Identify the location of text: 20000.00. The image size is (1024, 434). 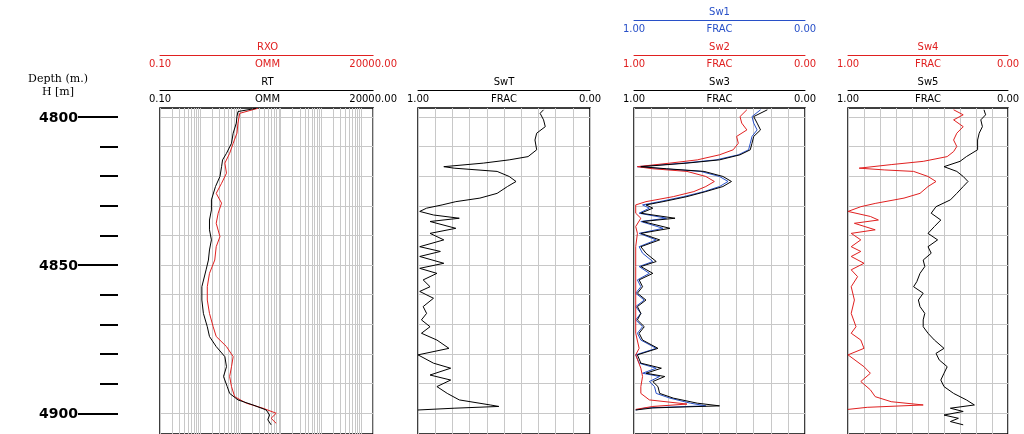
(373, 63).